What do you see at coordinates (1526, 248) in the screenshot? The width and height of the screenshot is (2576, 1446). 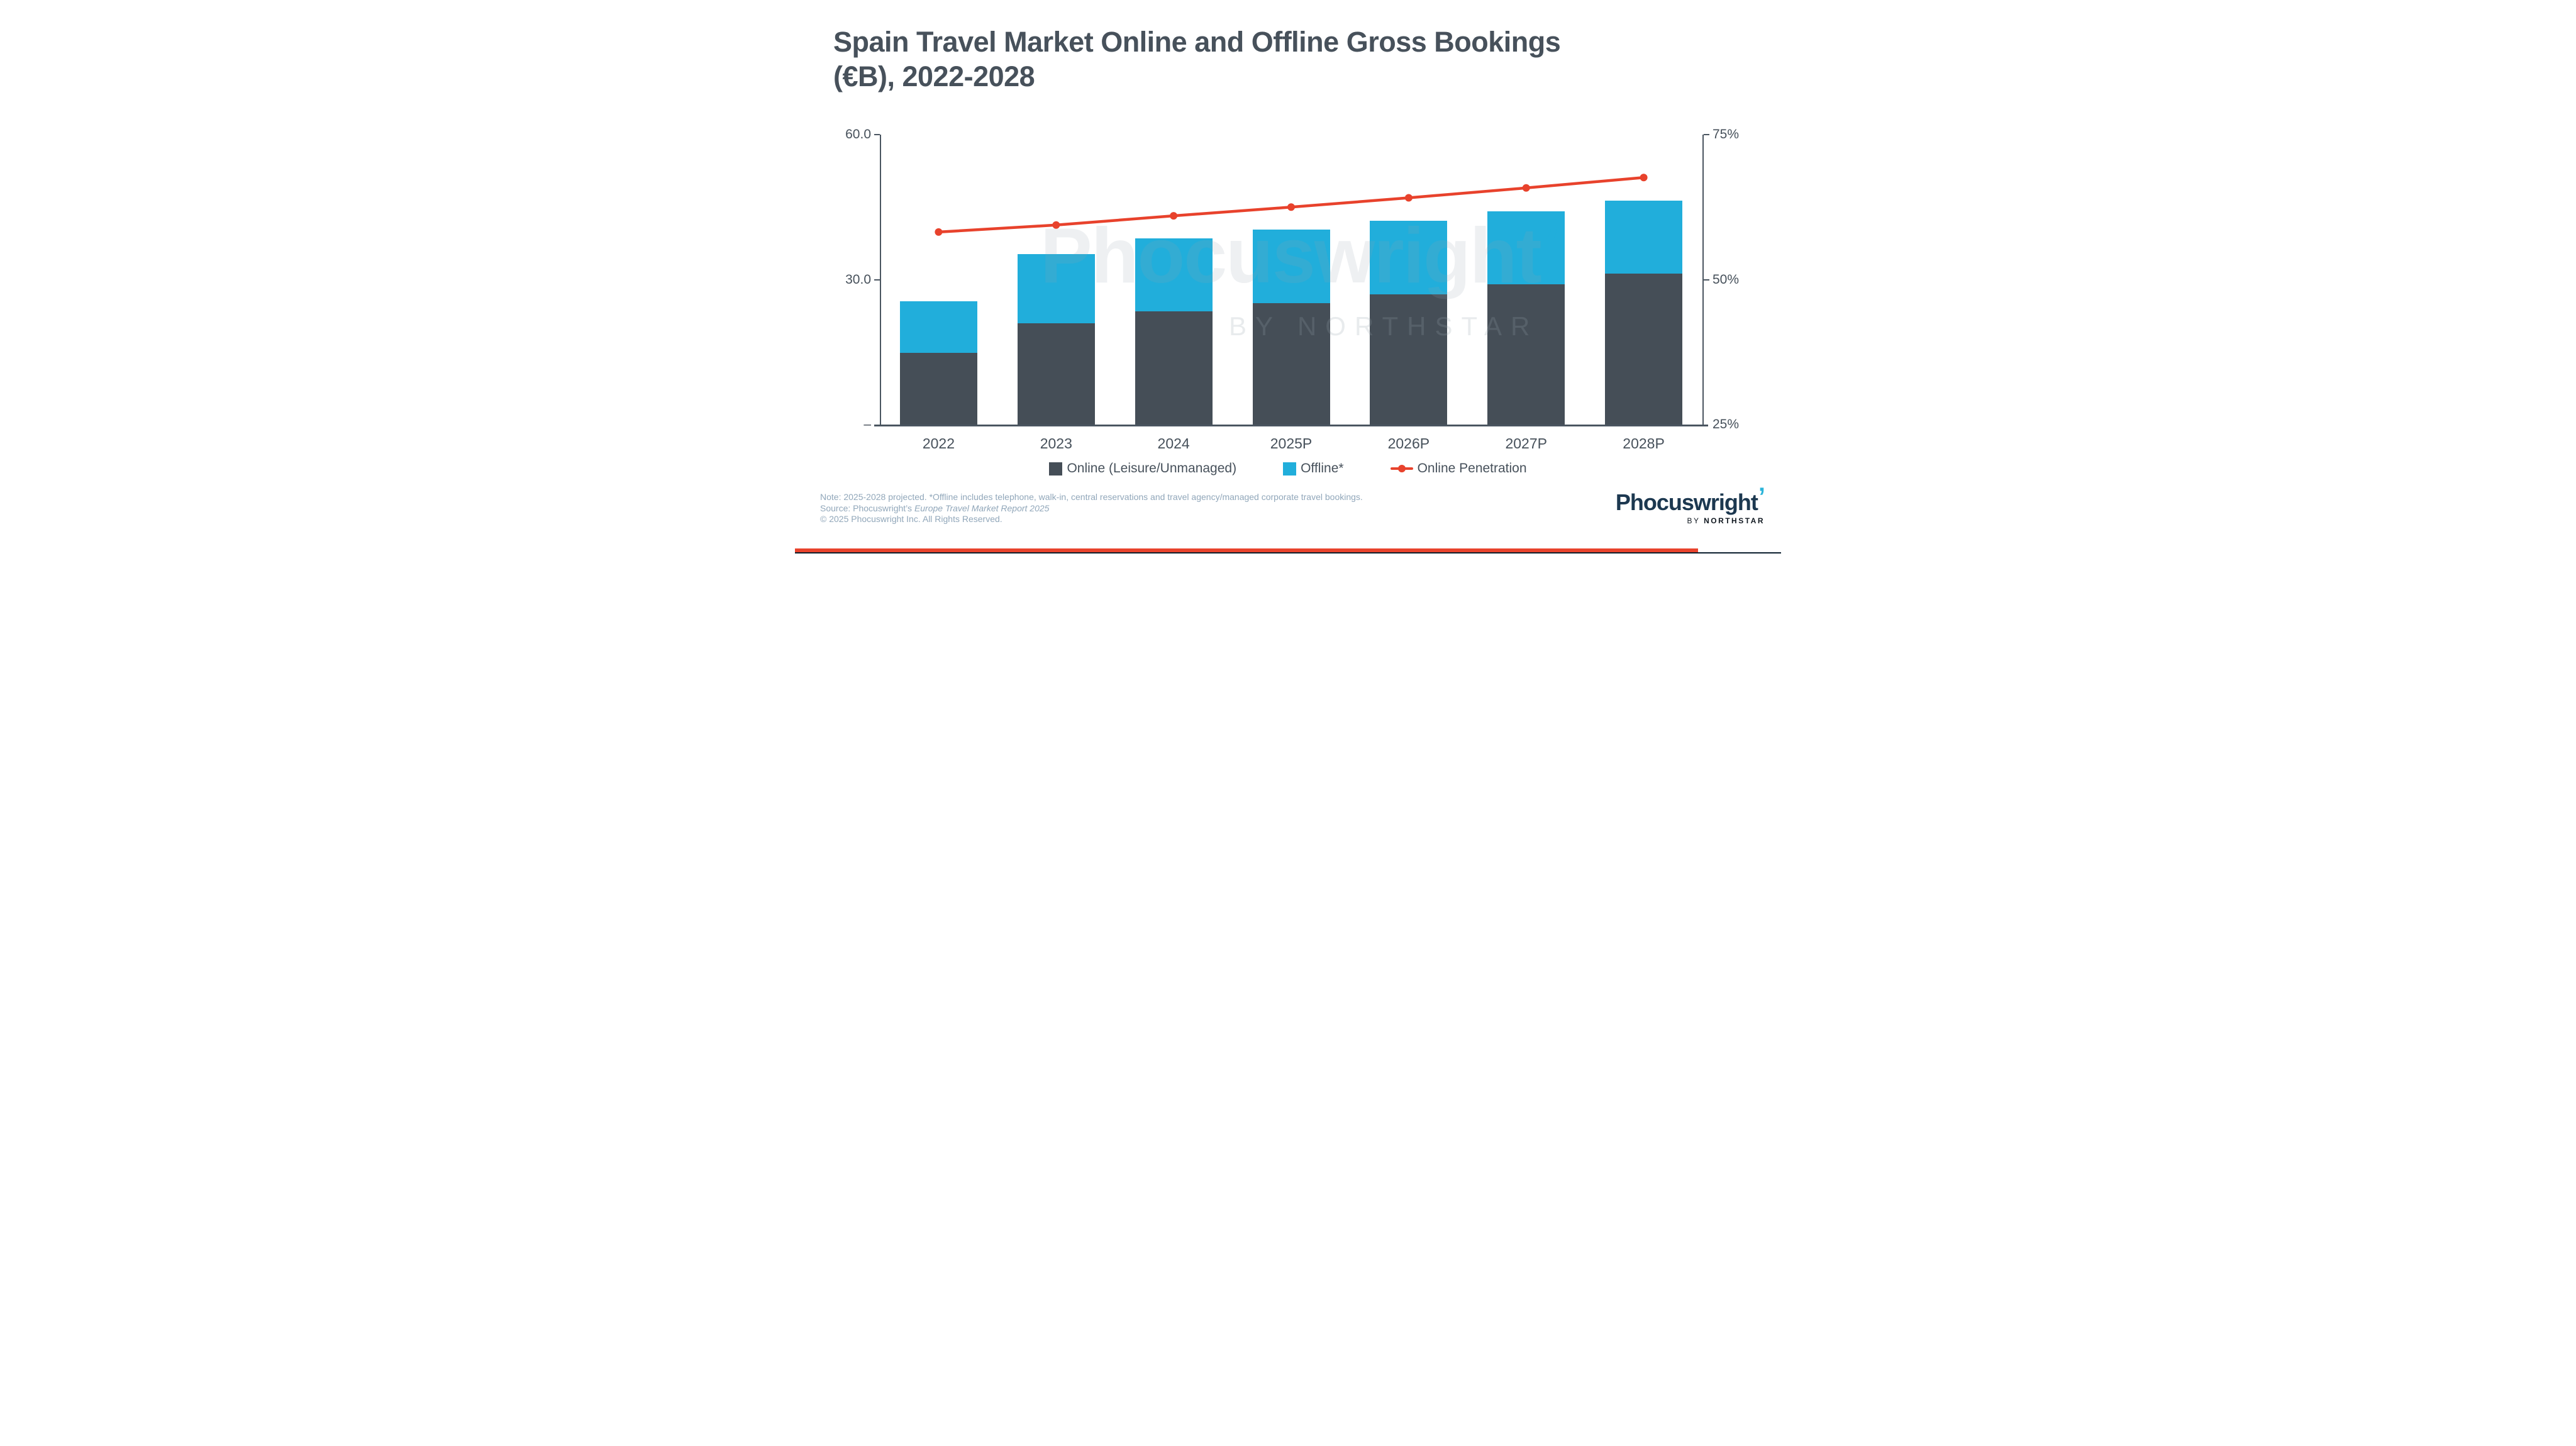 I see `bar-2027P-offline` at bounding box center [1526, 248].